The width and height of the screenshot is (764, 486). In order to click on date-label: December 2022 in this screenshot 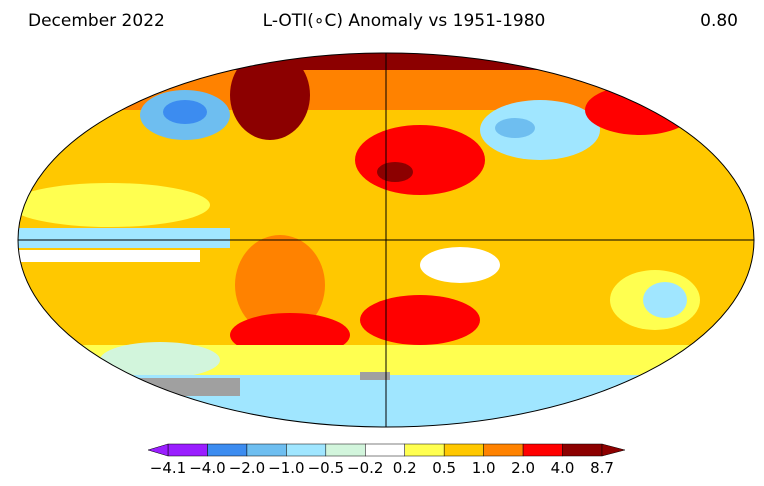, I will do `click(96, 21)`.